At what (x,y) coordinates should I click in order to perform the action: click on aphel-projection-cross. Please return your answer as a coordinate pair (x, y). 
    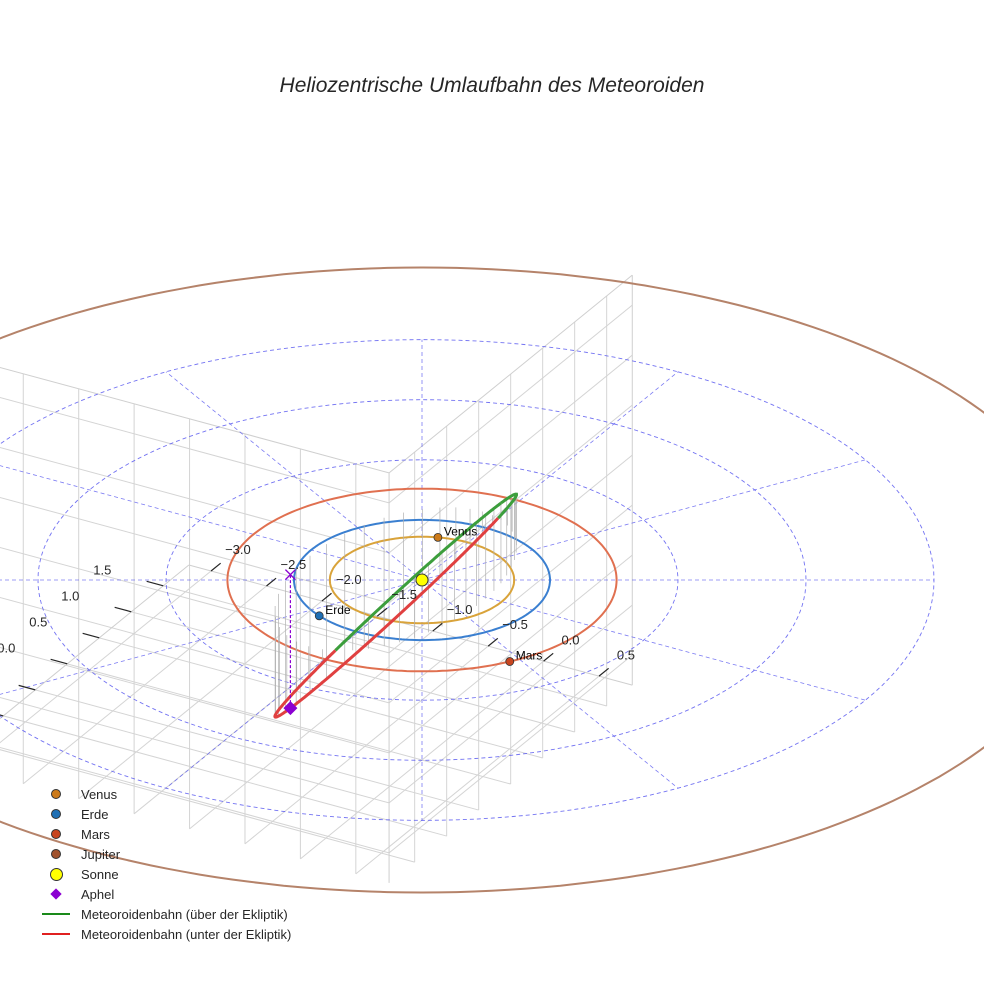
    Looking at the image, I should click on (290, 575).